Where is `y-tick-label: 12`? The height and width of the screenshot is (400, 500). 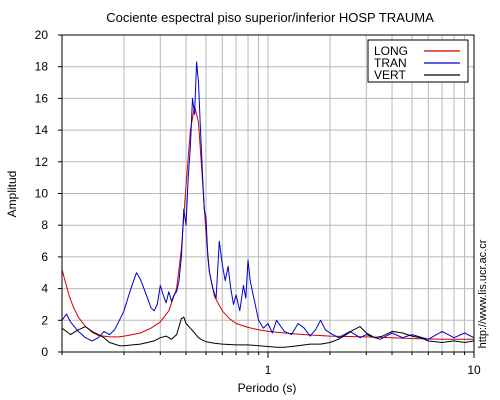 y-tick-label: 12 is located at coordinates (42, 162).